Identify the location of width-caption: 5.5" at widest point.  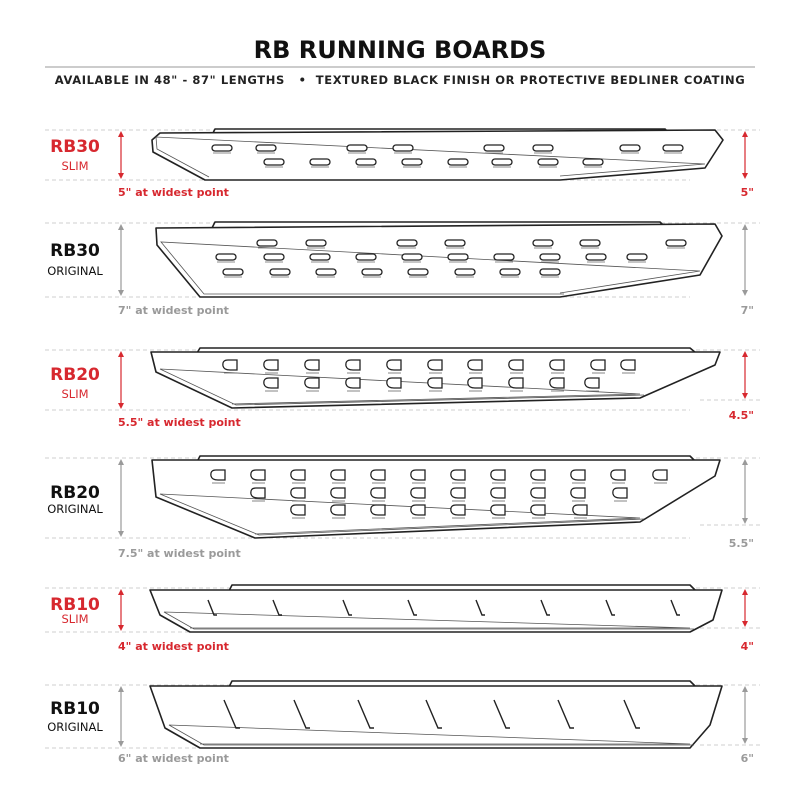
(179, 422).